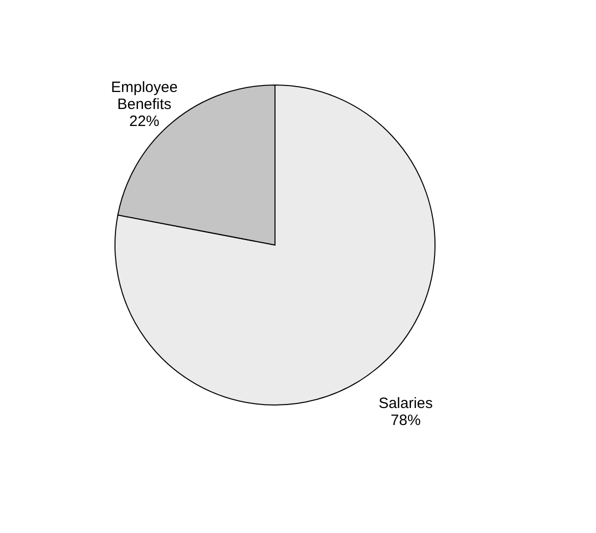  Describe the element at coordinates (144, 96) in the screenshot. I see `slice-label: Employee Benefits` at that location.